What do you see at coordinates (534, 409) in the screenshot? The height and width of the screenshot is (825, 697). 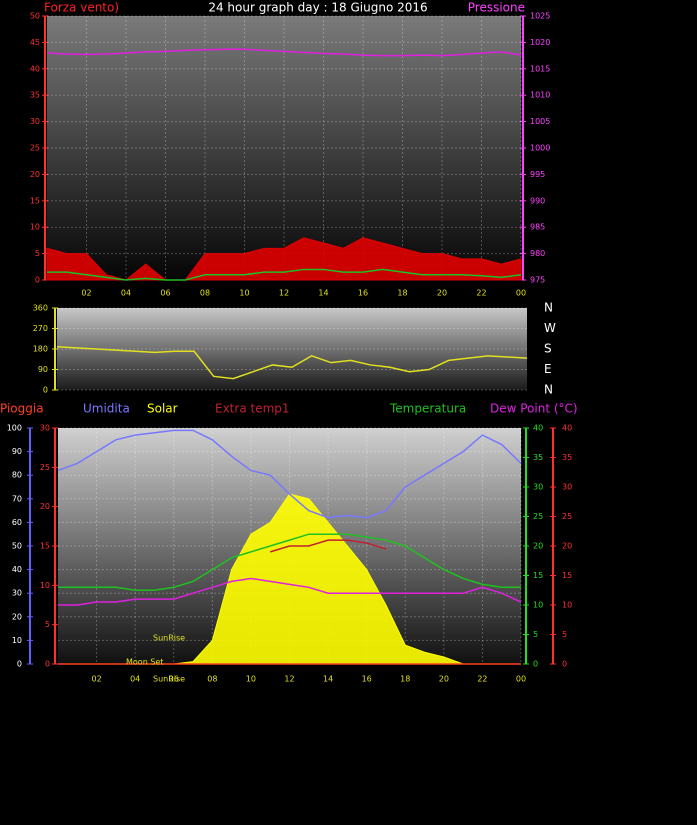 I see `legend-entry: Dew Point (°C)` at bounding box center [534, 409].